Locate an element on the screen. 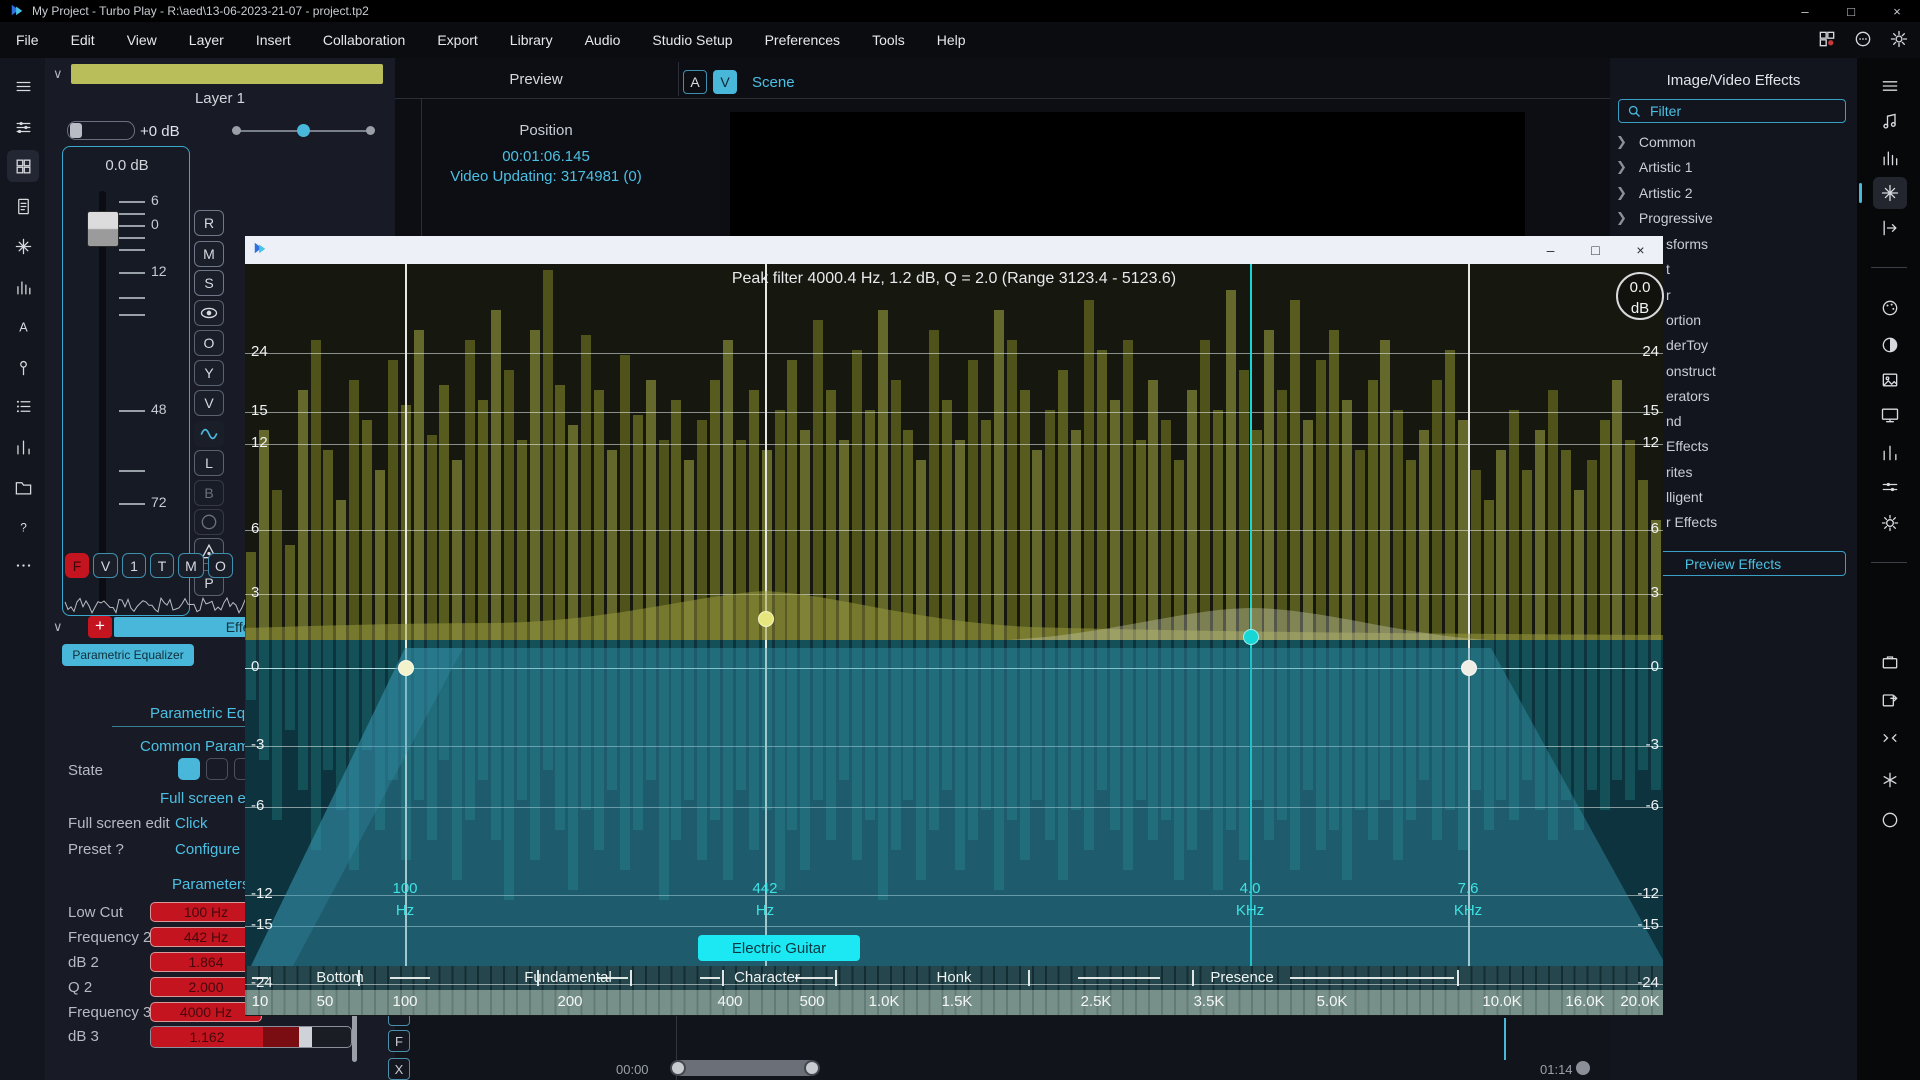 The image size is (1920, 1080). left-toolbar-text-icon: A is located at coordinates (23, 327).